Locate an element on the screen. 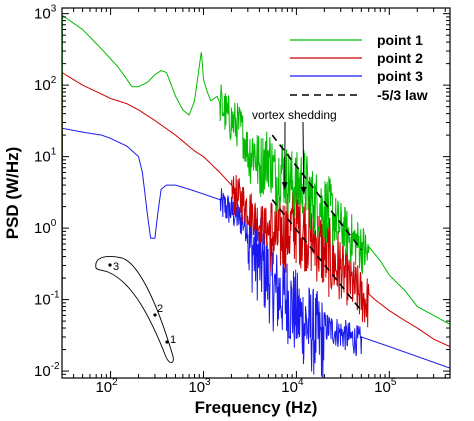  airfoil-outline is located at coordinates (134, 310).